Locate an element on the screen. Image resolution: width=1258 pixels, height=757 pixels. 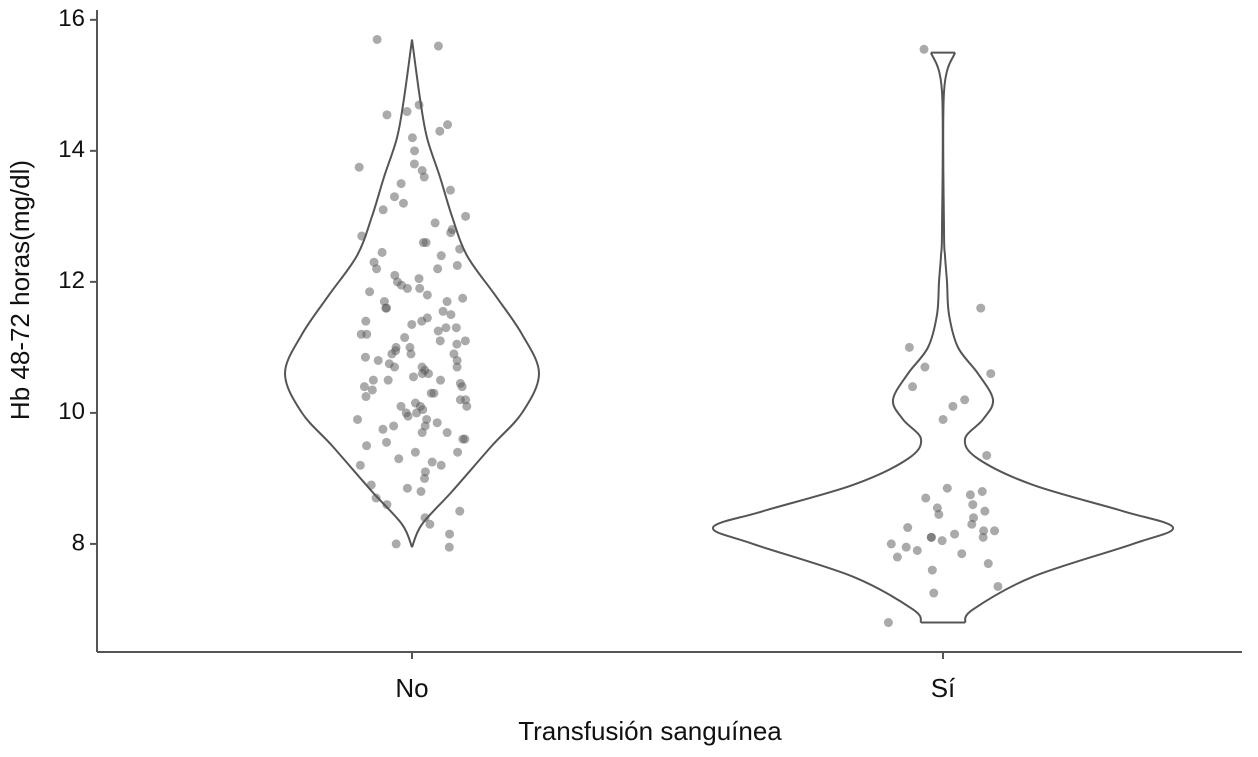
y-tick-label: 10 is located at coordinates (71, 411).